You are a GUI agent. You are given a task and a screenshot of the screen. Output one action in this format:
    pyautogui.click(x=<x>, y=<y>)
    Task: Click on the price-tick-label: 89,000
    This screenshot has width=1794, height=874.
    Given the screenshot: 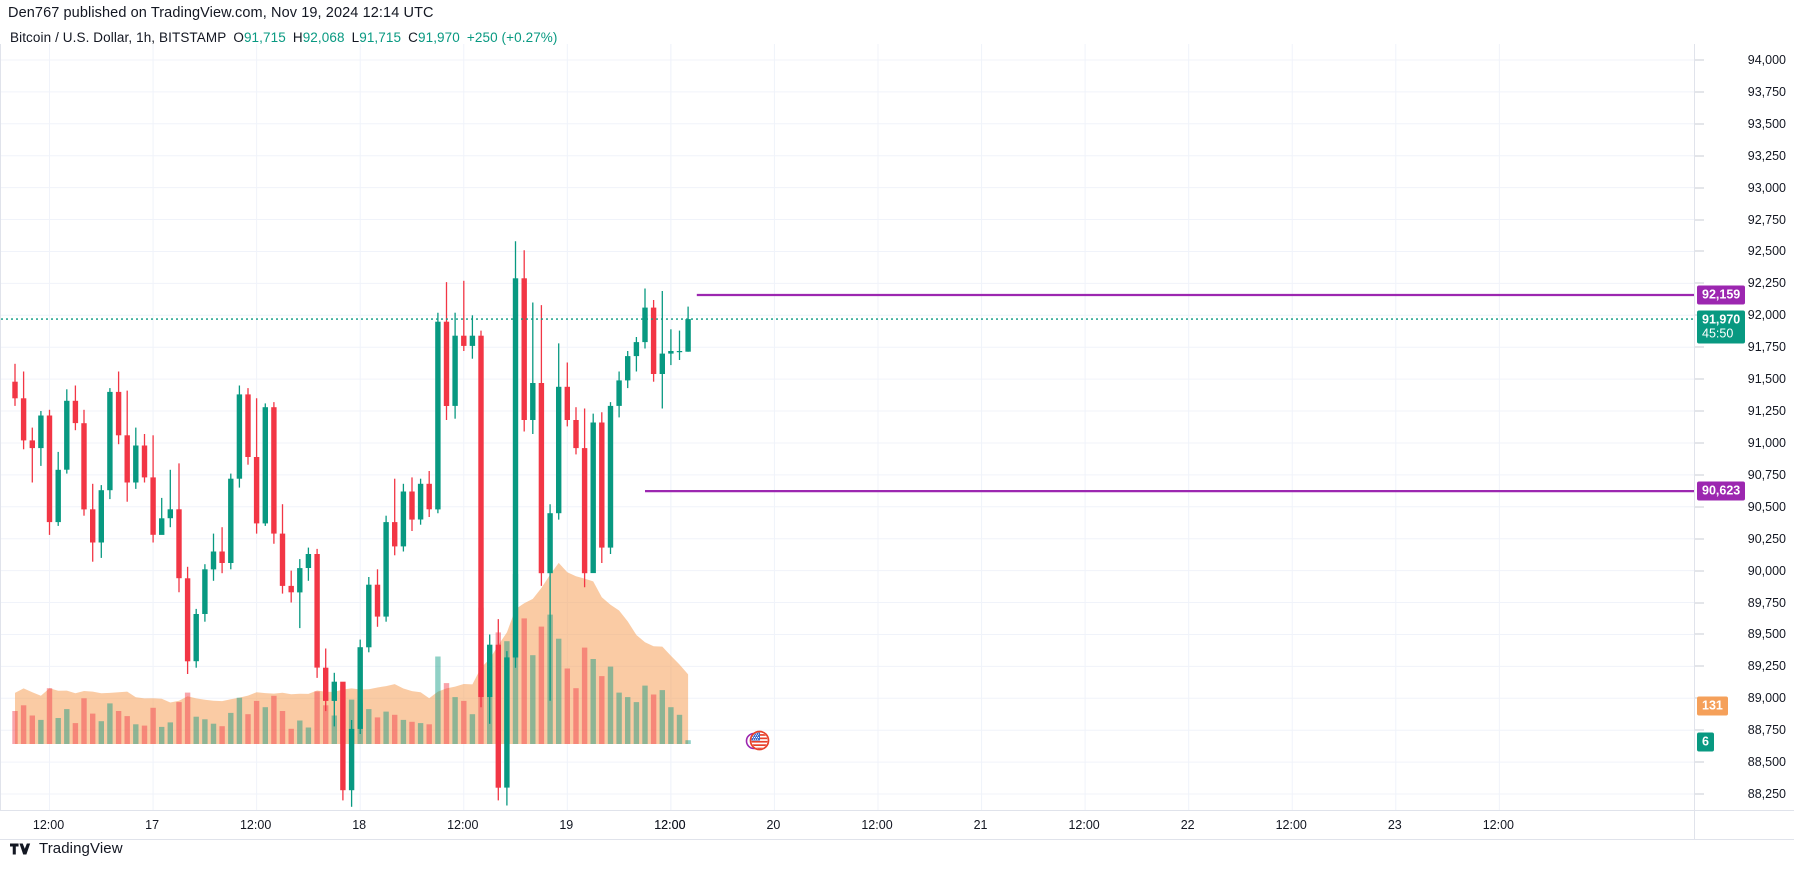 What is the action you would take?
    pyautogui.click(x=1766, y=698)
    